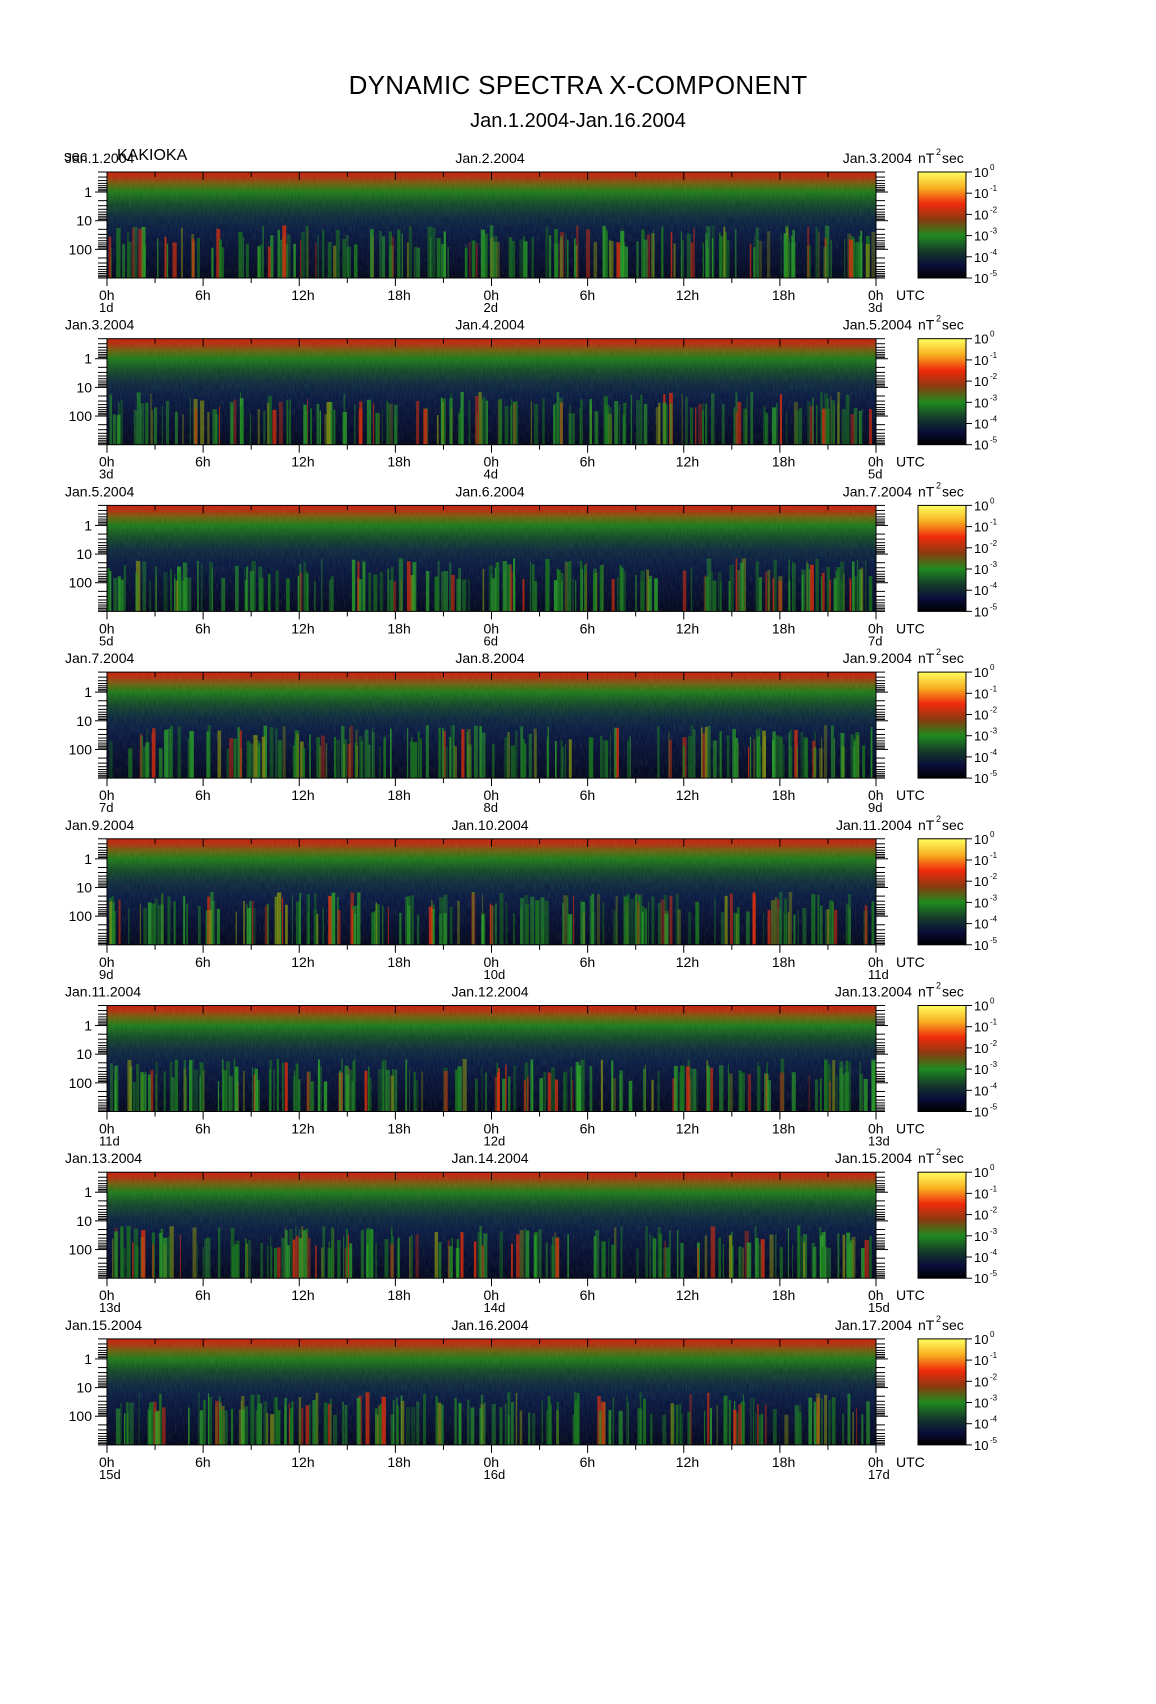 The height and width of the screenshot is (1704, 1156). What do you see at coordinates (877, 491) in the screenshot?
I see `date-right-label: Jan.7.2004` at bounding box center [877, 491].